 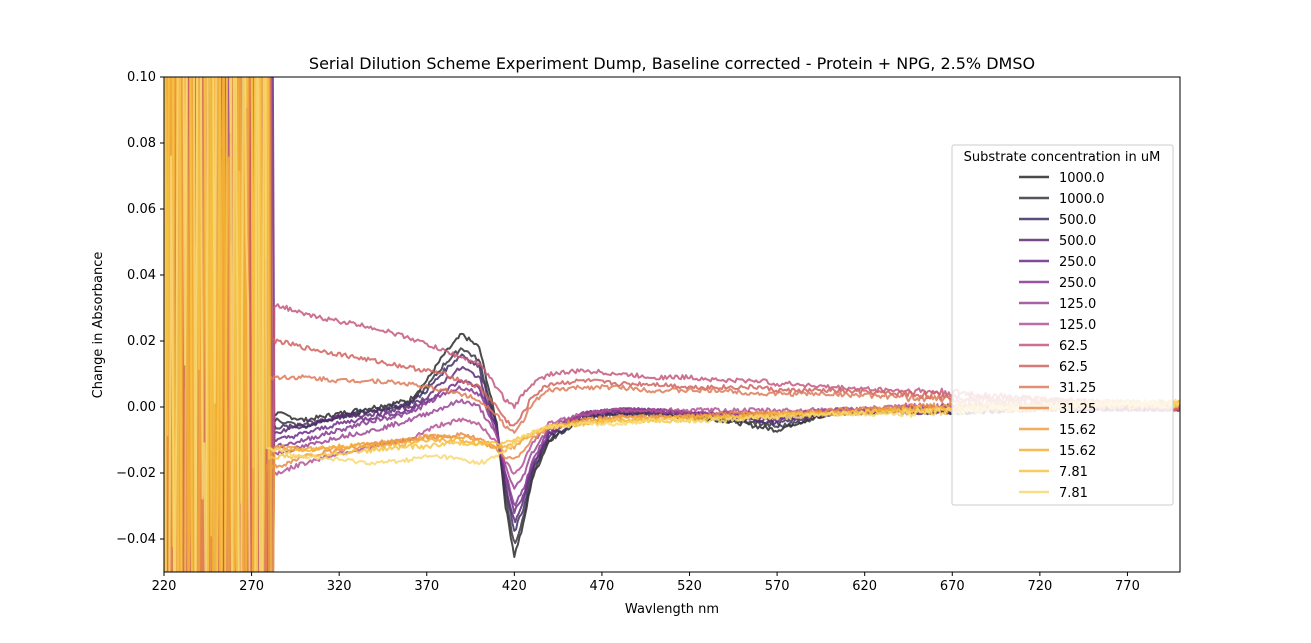 What do you see at coordinates (777, 586) in the screenshot?
I see `x-tick-label: 570` at bounding box center [777, 586].